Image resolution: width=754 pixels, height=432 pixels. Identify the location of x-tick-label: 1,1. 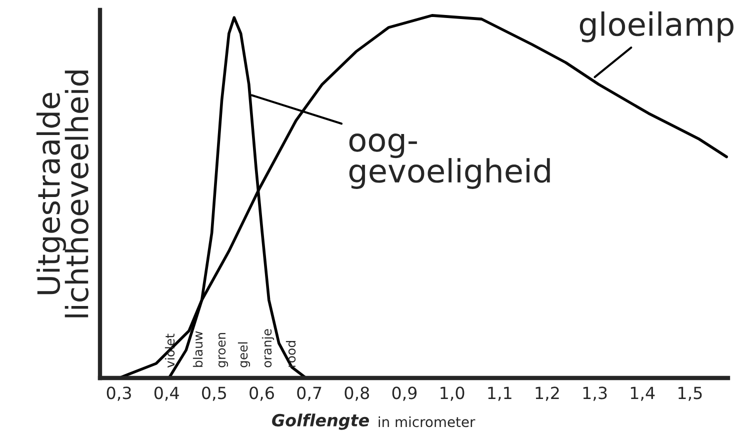
(500, 393).